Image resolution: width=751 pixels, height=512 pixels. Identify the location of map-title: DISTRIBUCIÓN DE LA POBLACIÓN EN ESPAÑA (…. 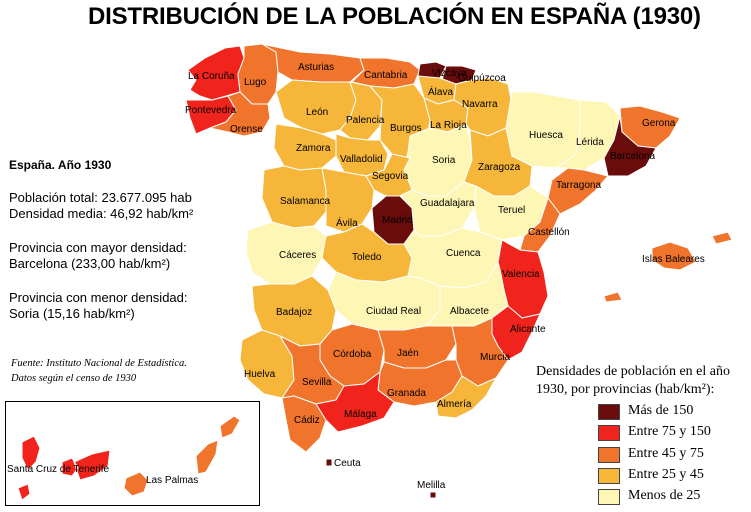
(394, 16).